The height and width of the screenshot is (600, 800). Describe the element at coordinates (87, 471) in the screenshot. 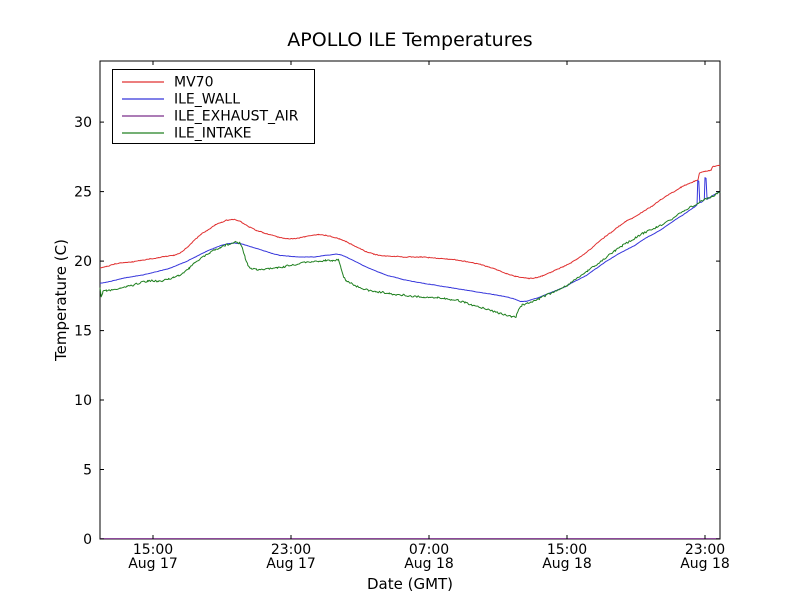

I see `y-tick-label: 5` at that location.